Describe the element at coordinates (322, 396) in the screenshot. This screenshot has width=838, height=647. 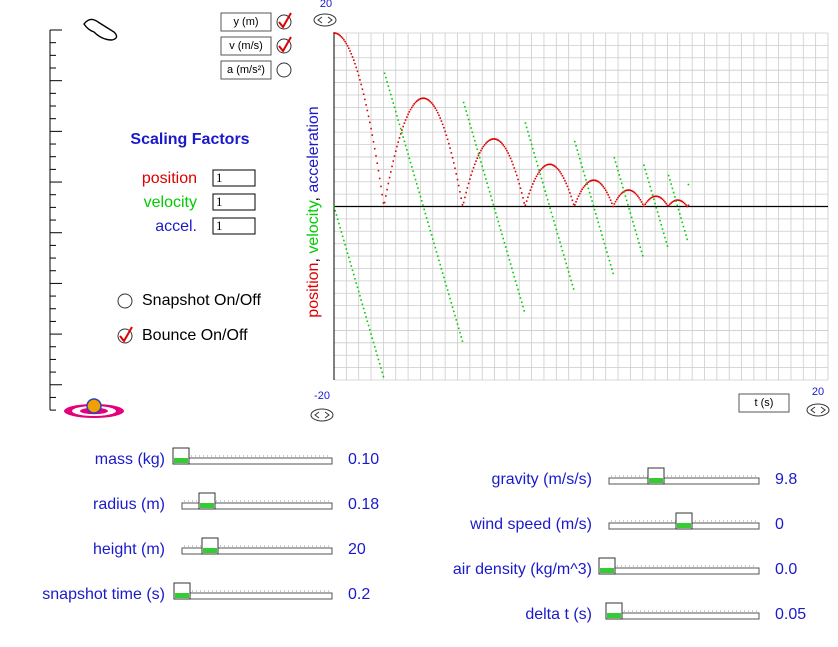
I see `y-min-label: -20` at that location.